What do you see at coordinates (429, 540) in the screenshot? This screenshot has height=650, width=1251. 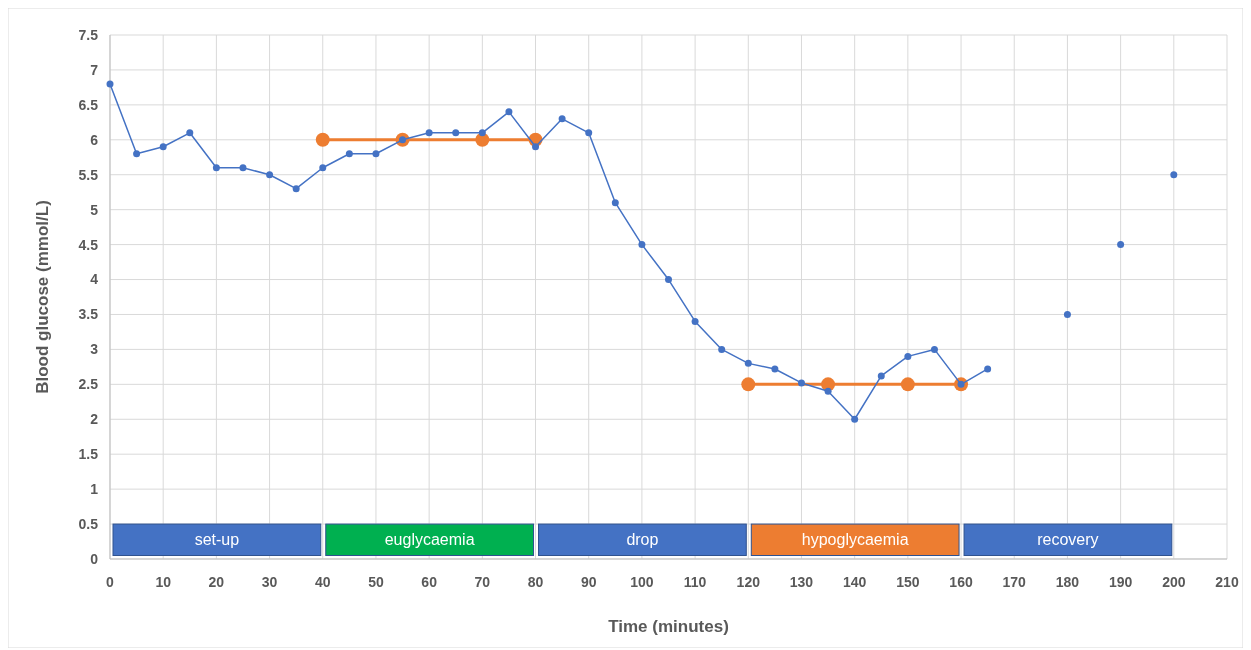 I see `band-label: euglycaemia` at bounding box center [429, 540].